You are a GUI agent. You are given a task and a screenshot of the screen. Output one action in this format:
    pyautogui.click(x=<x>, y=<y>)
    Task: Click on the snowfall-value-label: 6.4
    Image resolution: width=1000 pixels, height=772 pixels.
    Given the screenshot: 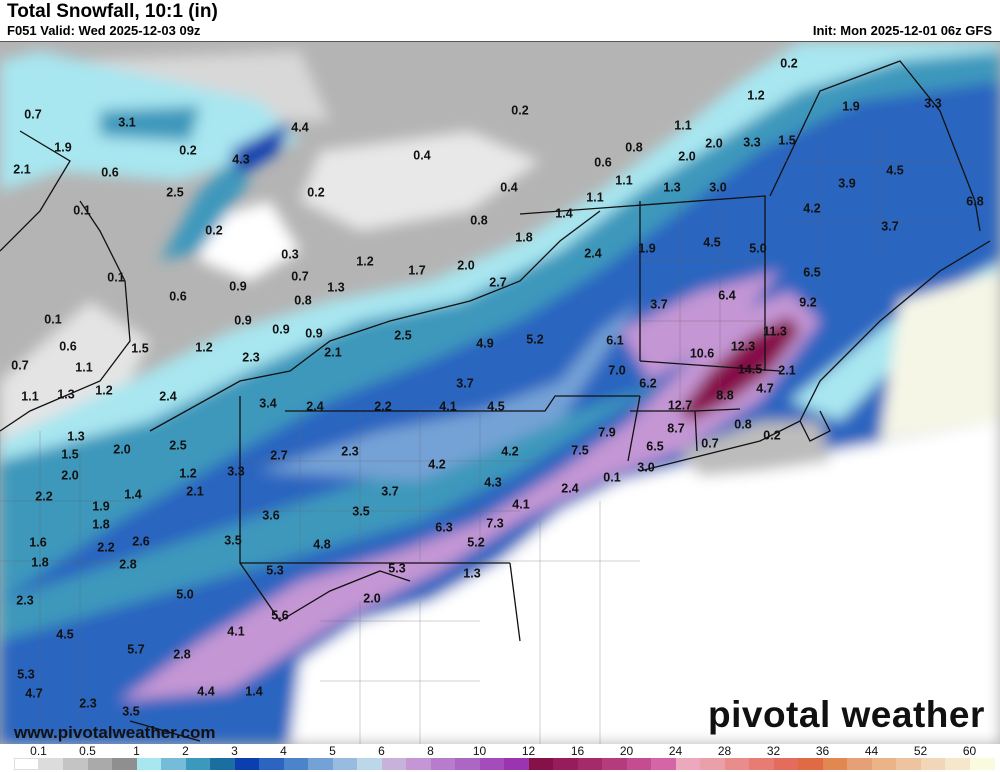 What is the action you would take?
    pyautogui.click(x=726, y=295)
    